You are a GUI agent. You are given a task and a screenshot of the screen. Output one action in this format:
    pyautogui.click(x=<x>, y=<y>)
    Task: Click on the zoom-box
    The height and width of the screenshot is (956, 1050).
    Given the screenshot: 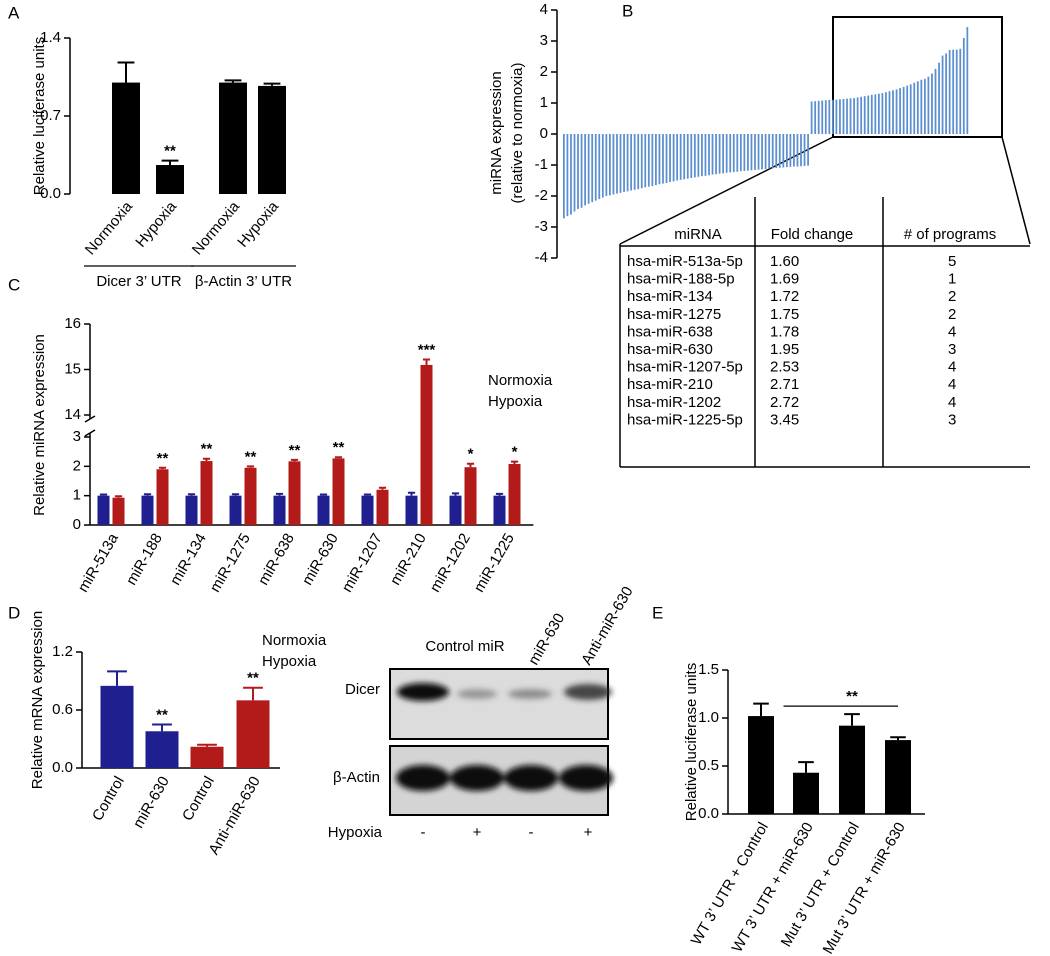 What is the action you would take?
    pyautogui.click(x=917, y=77)
    